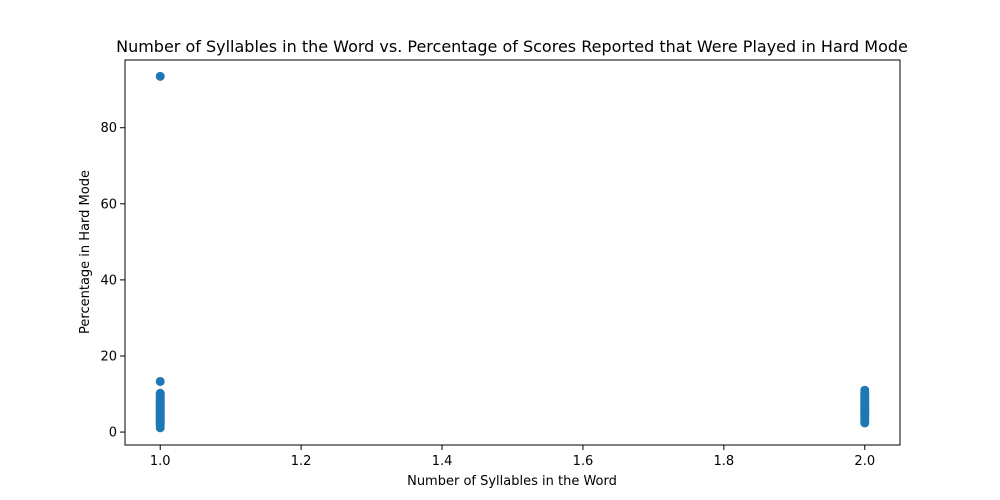 Image resolution: width=1000 pixels, height=500 pixels. I want to click on y-tick-label: 0, so click(113, 433).